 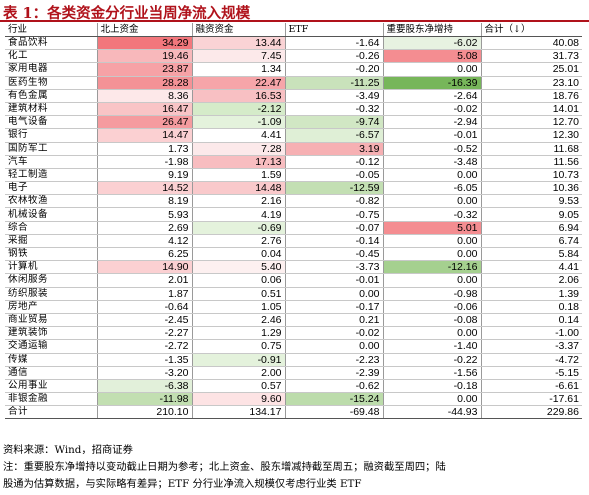 What do you see at coordinates (531, 386) in the screenshot?
I see `value-cell: -6.61` at bounding box center [531, 386].